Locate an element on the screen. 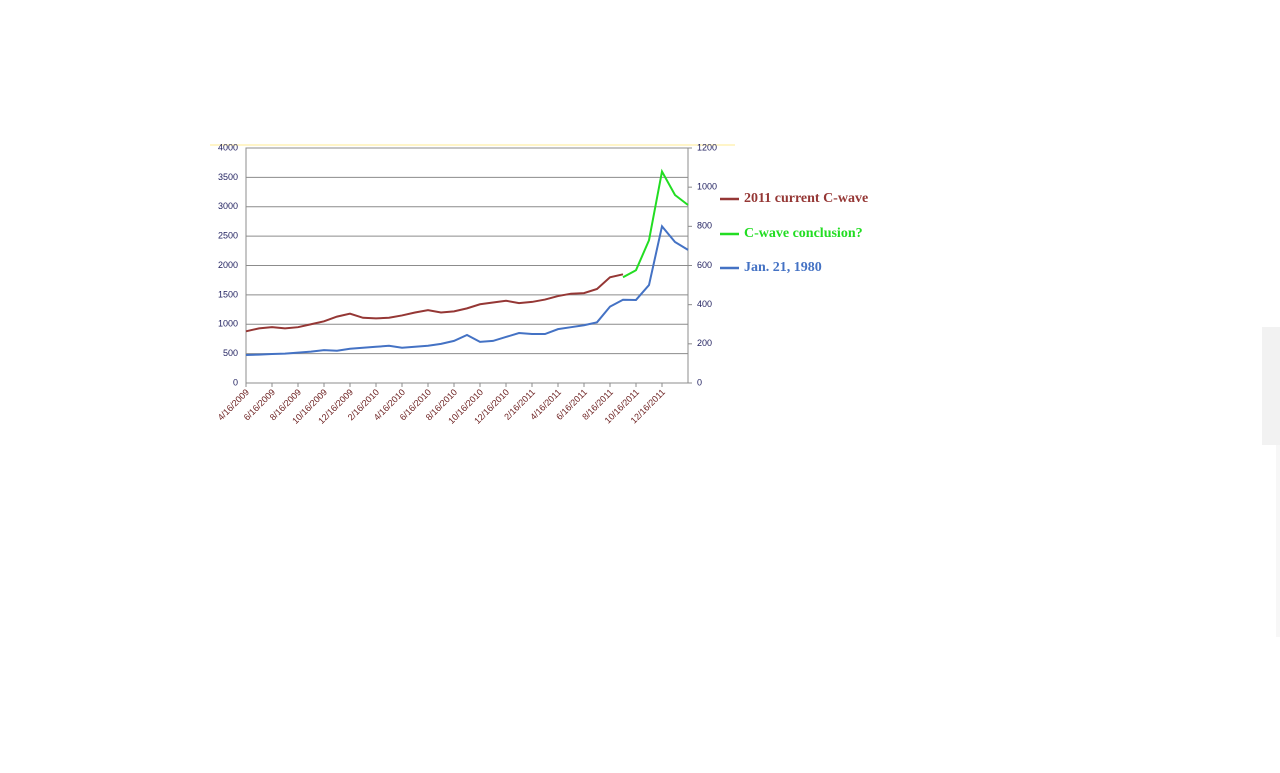  y2-tick-label: 800 is located at coordinates (704, 226).